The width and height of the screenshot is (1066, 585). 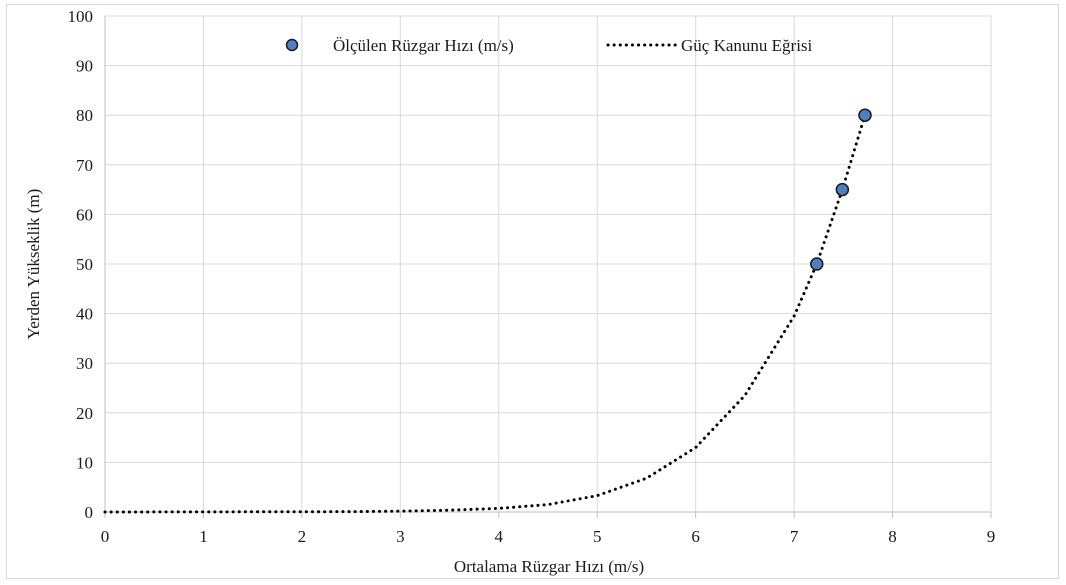 I want to click on x-tick-label: 3, so click(x=400, y=536).